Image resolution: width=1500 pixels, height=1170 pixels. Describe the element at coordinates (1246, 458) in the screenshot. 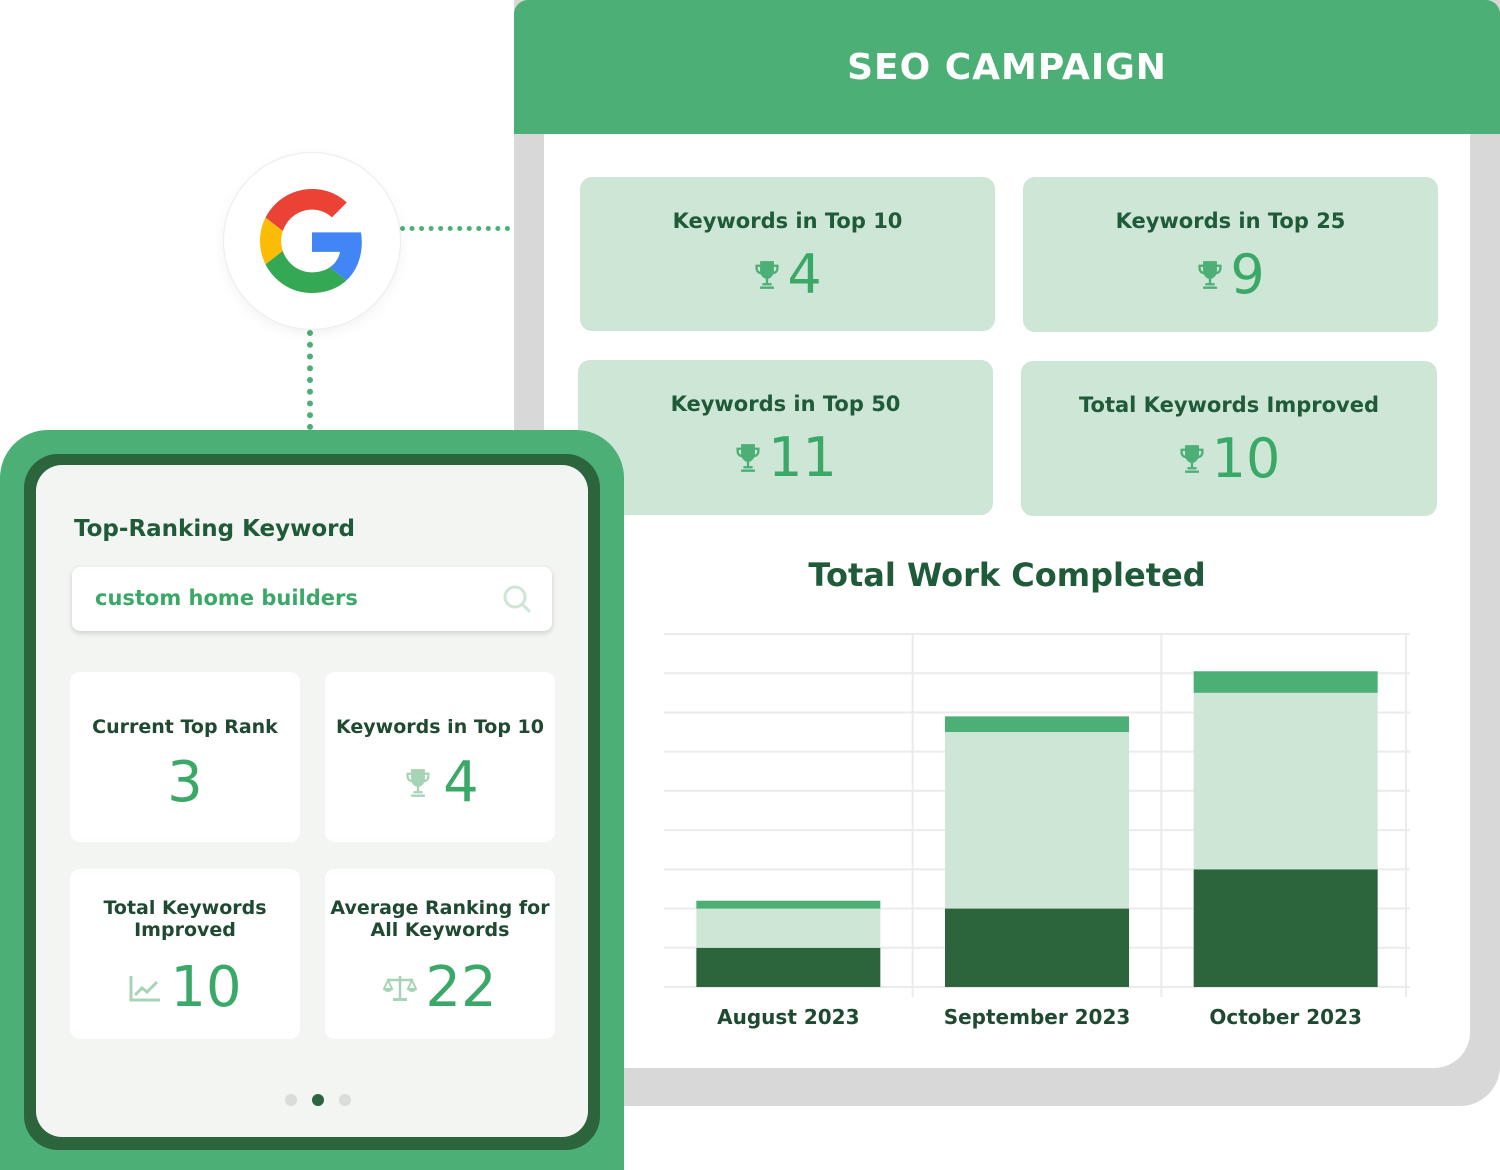

I see `stat-value: 10` at that location.